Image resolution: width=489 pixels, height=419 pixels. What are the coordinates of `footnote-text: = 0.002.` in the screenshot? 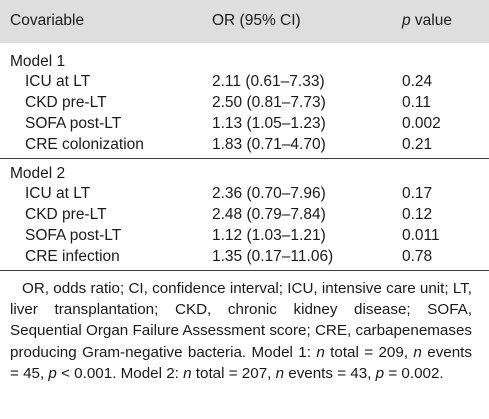 It's located at (414, 373).